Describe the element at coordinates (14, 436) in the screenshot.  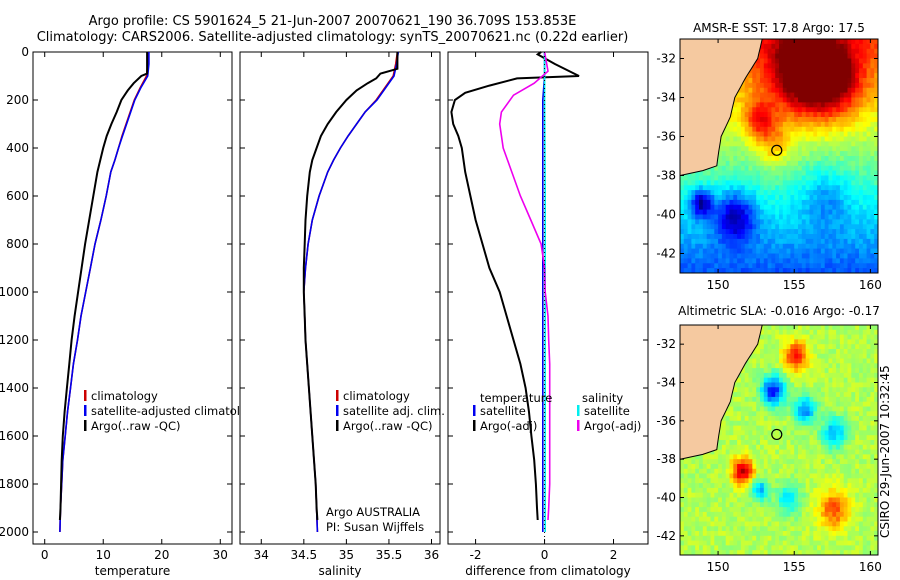
I see `y-tick-label: 1600` at that location.